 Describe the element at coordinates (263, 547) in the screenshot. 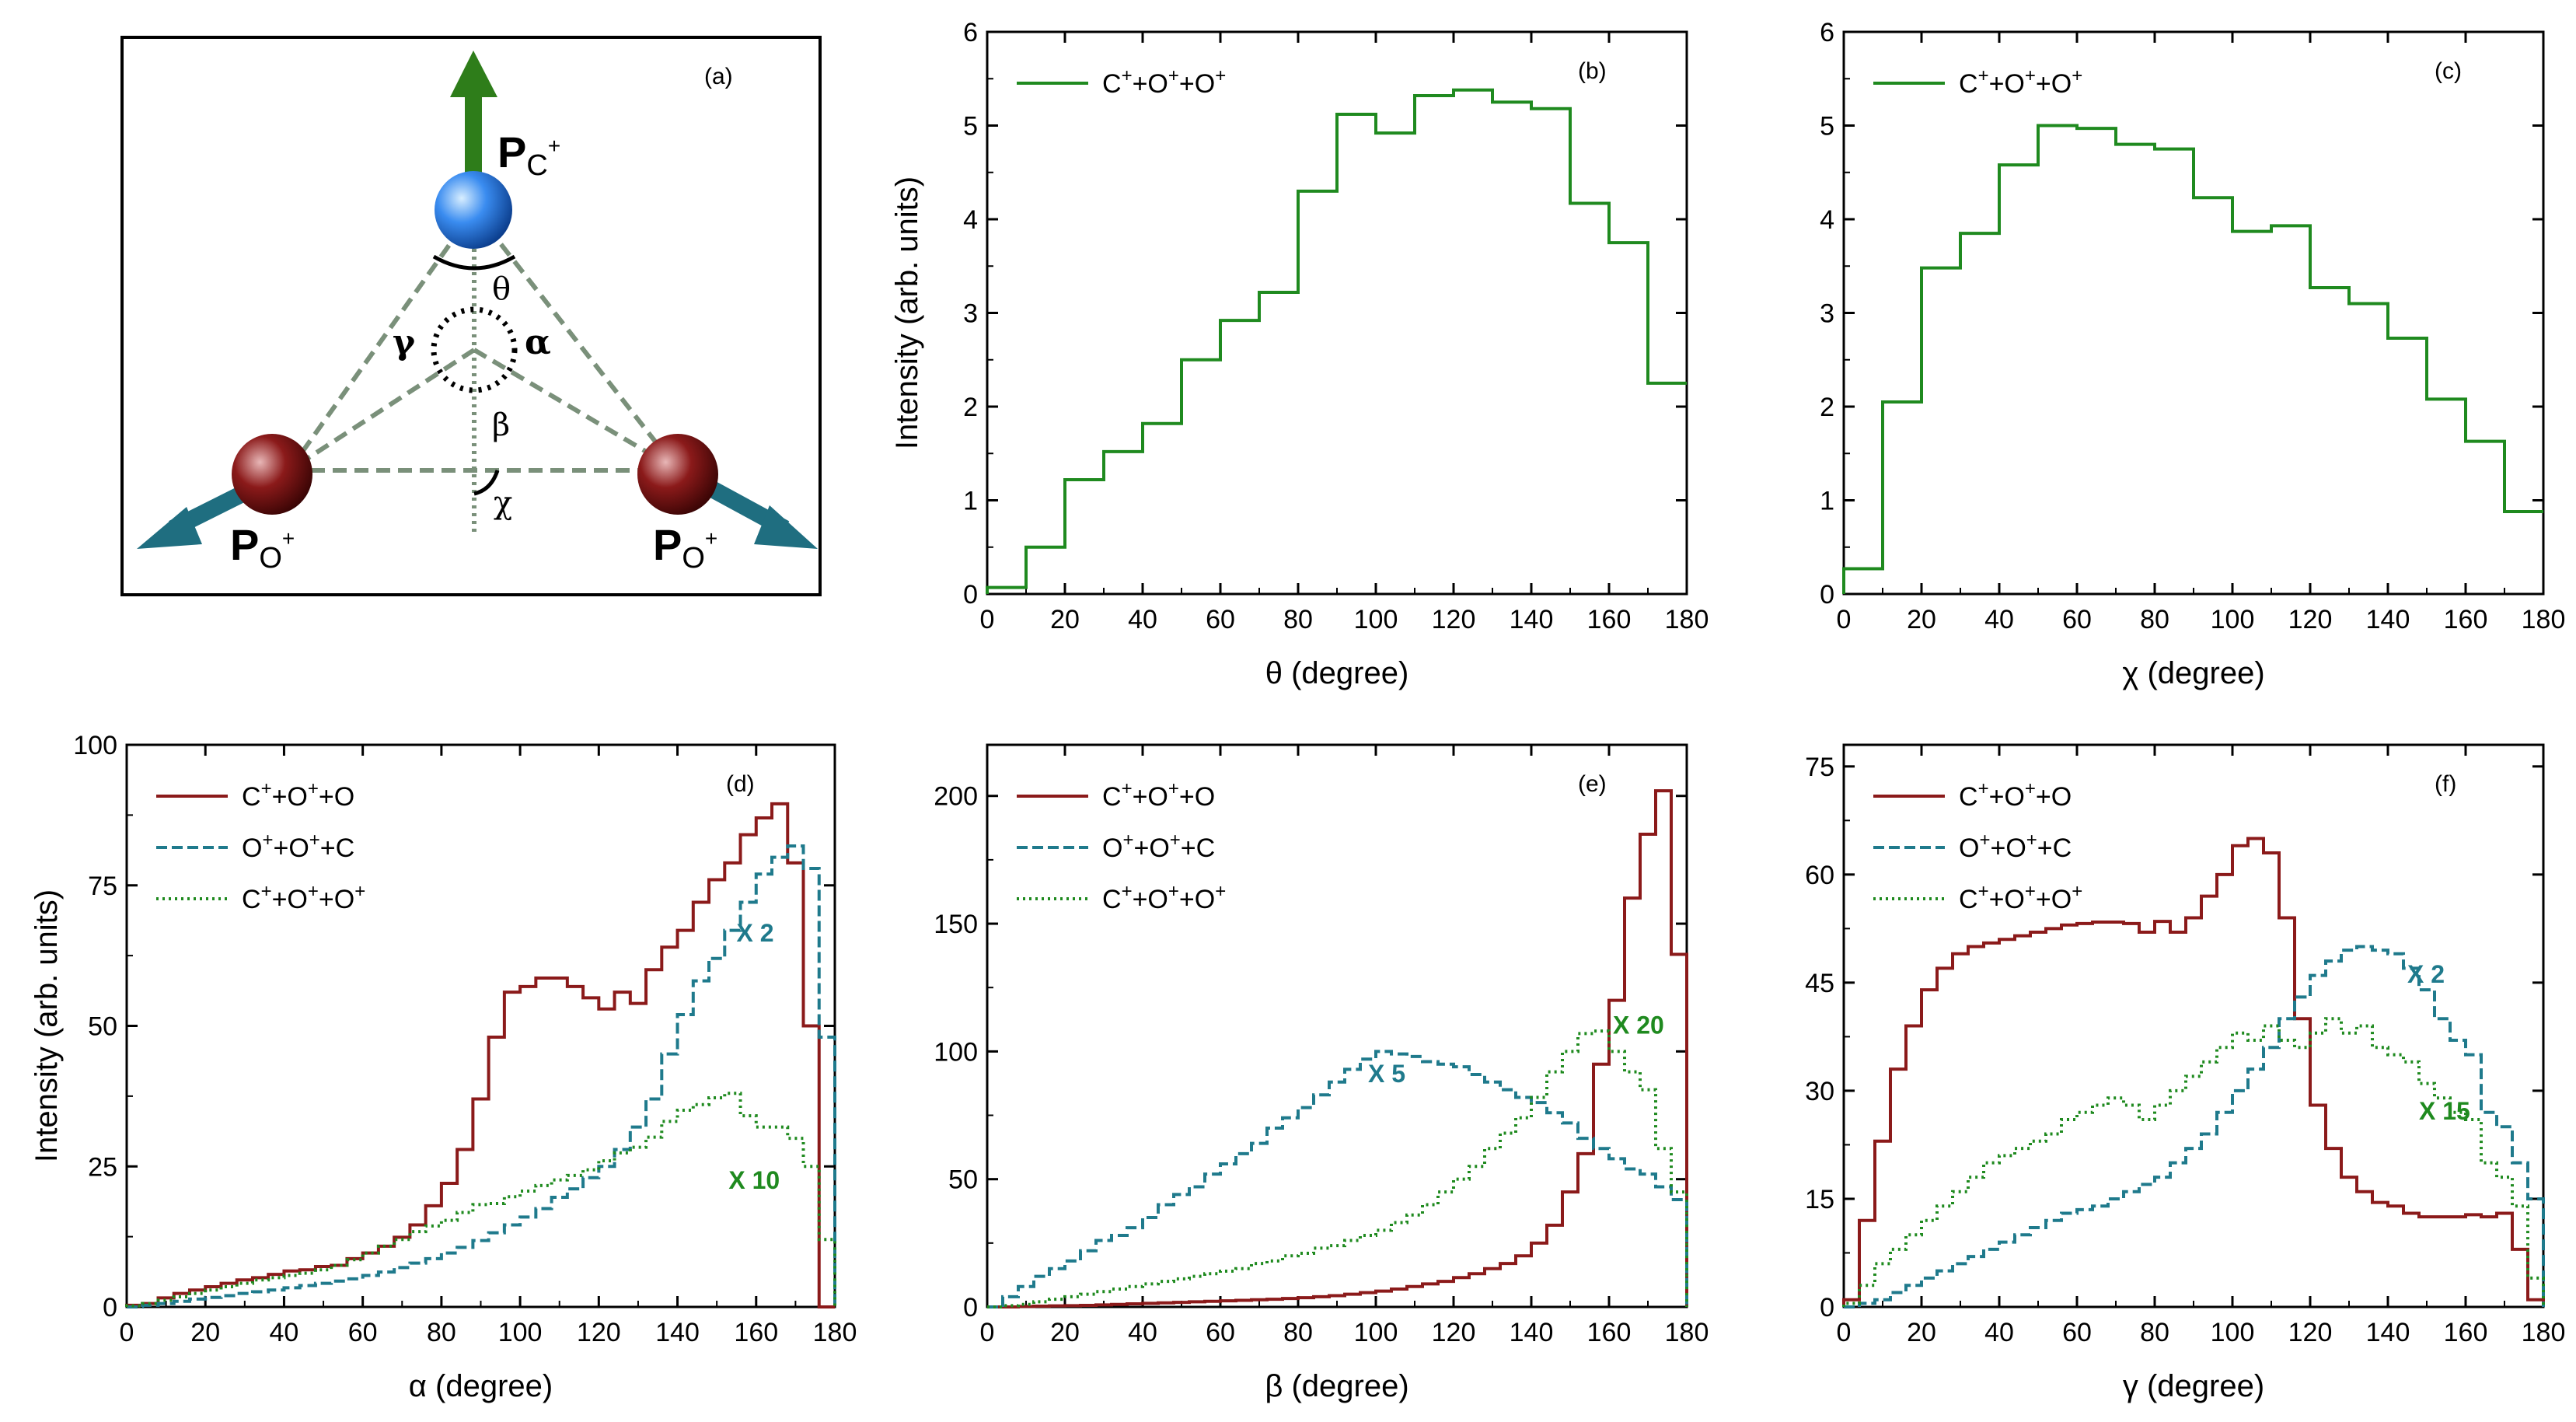

I see `momentum-label-o-left: PO+` at that location.